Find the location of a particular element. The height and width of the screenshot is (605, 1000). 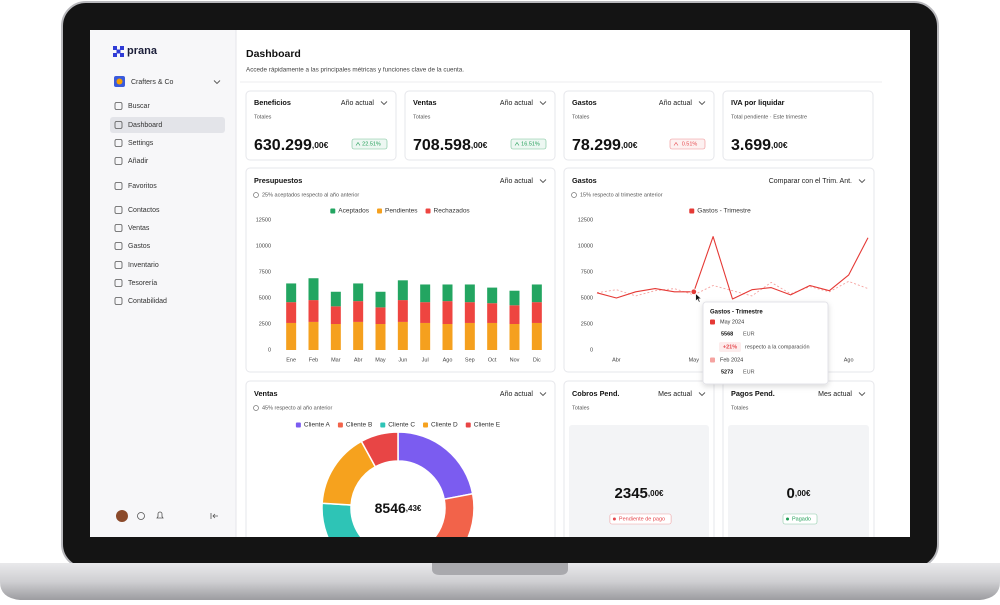

status-label: Pagado is located at coordinates (801, 519).